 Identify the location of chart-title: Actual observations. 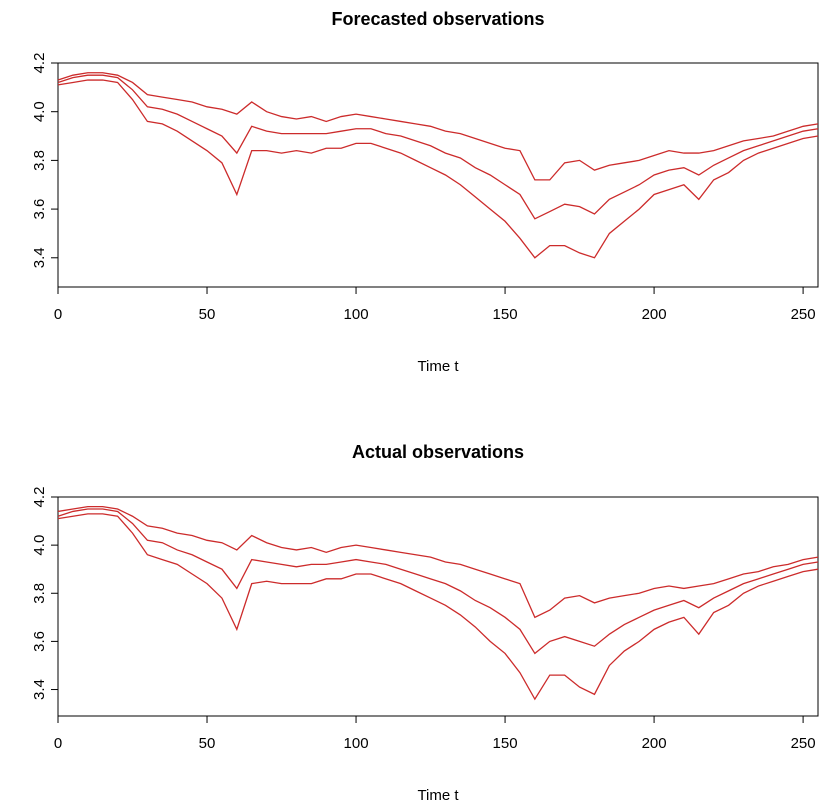
(438, 452).